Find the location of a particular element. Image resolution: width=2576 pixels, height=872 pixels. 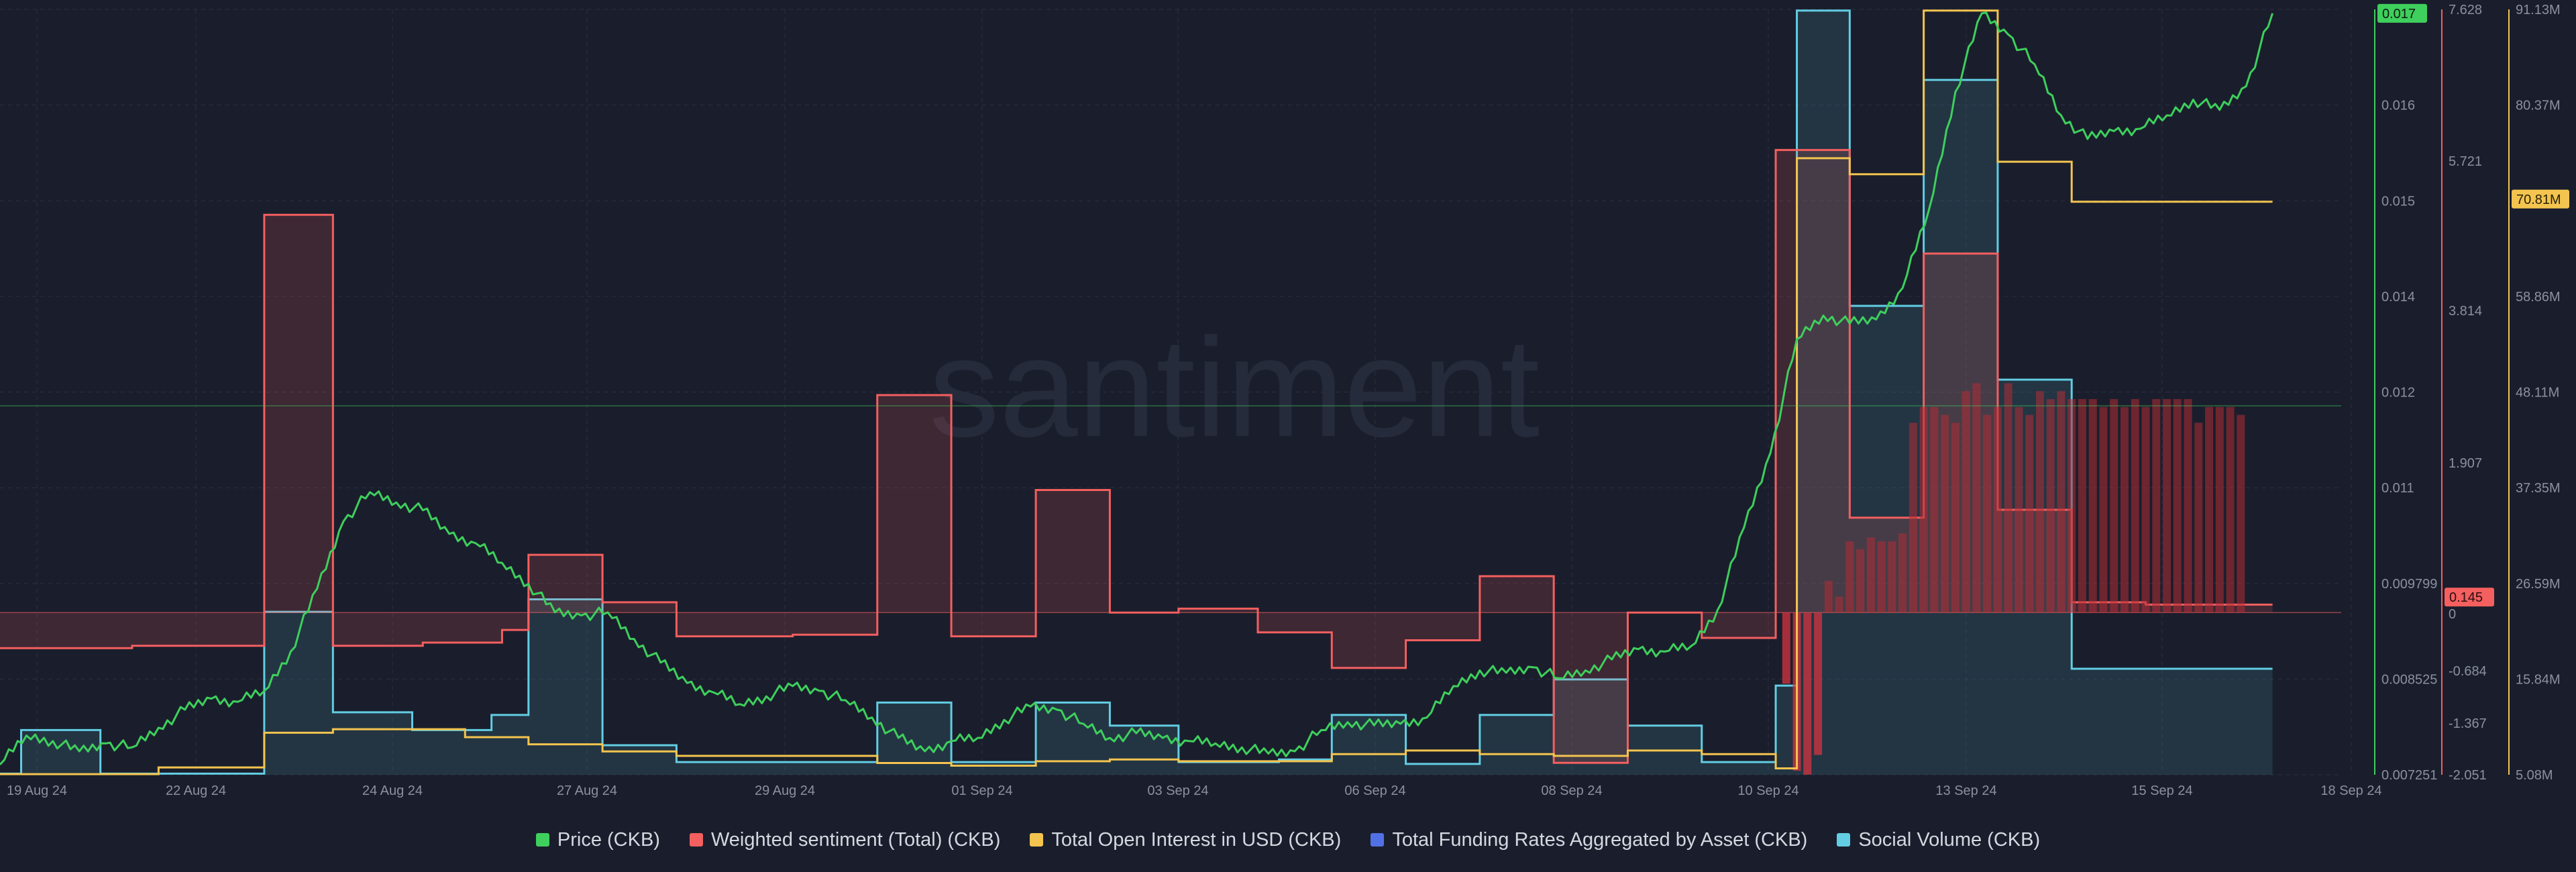

price-axis-tick: 0.009799 is located at coordinates (2409, 584).